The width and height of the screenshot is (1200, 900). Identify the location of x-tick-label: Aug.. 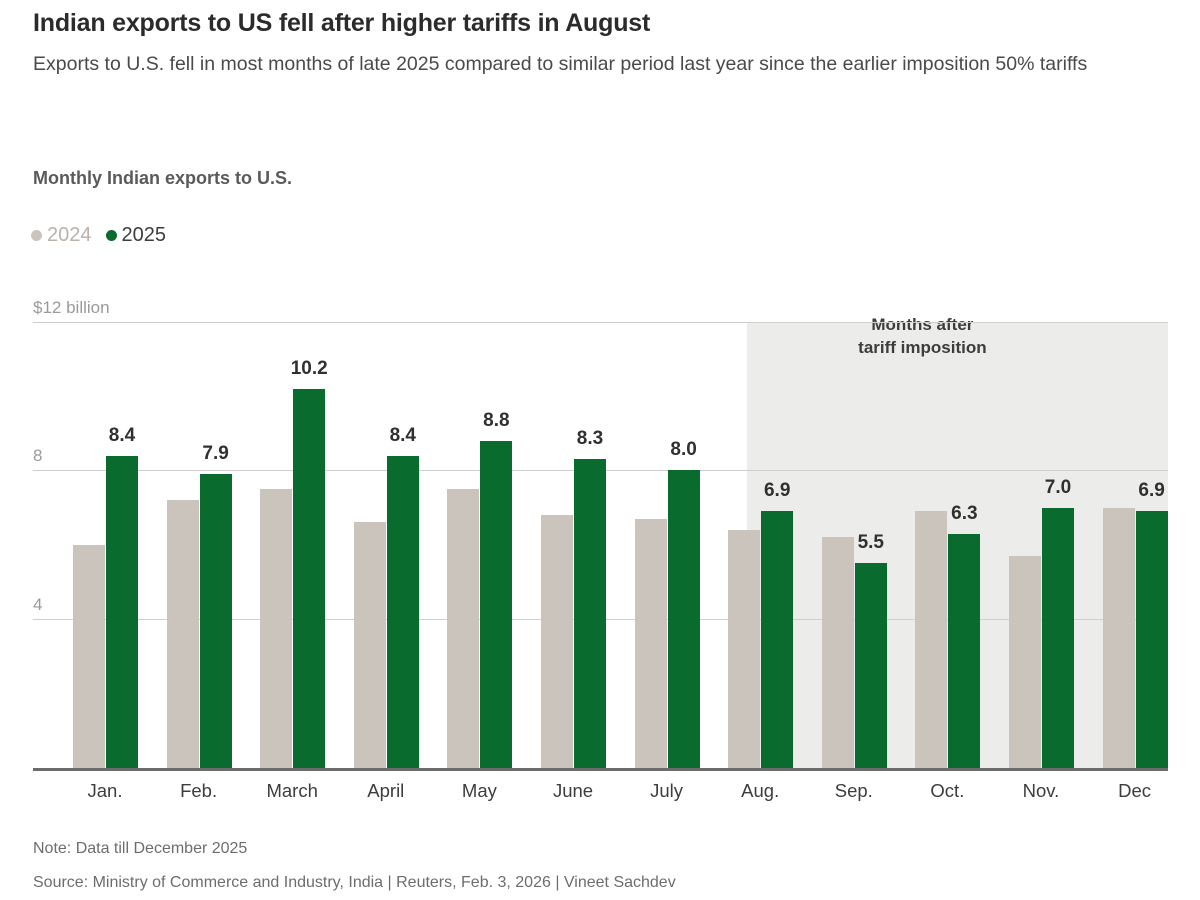
(760, 790).